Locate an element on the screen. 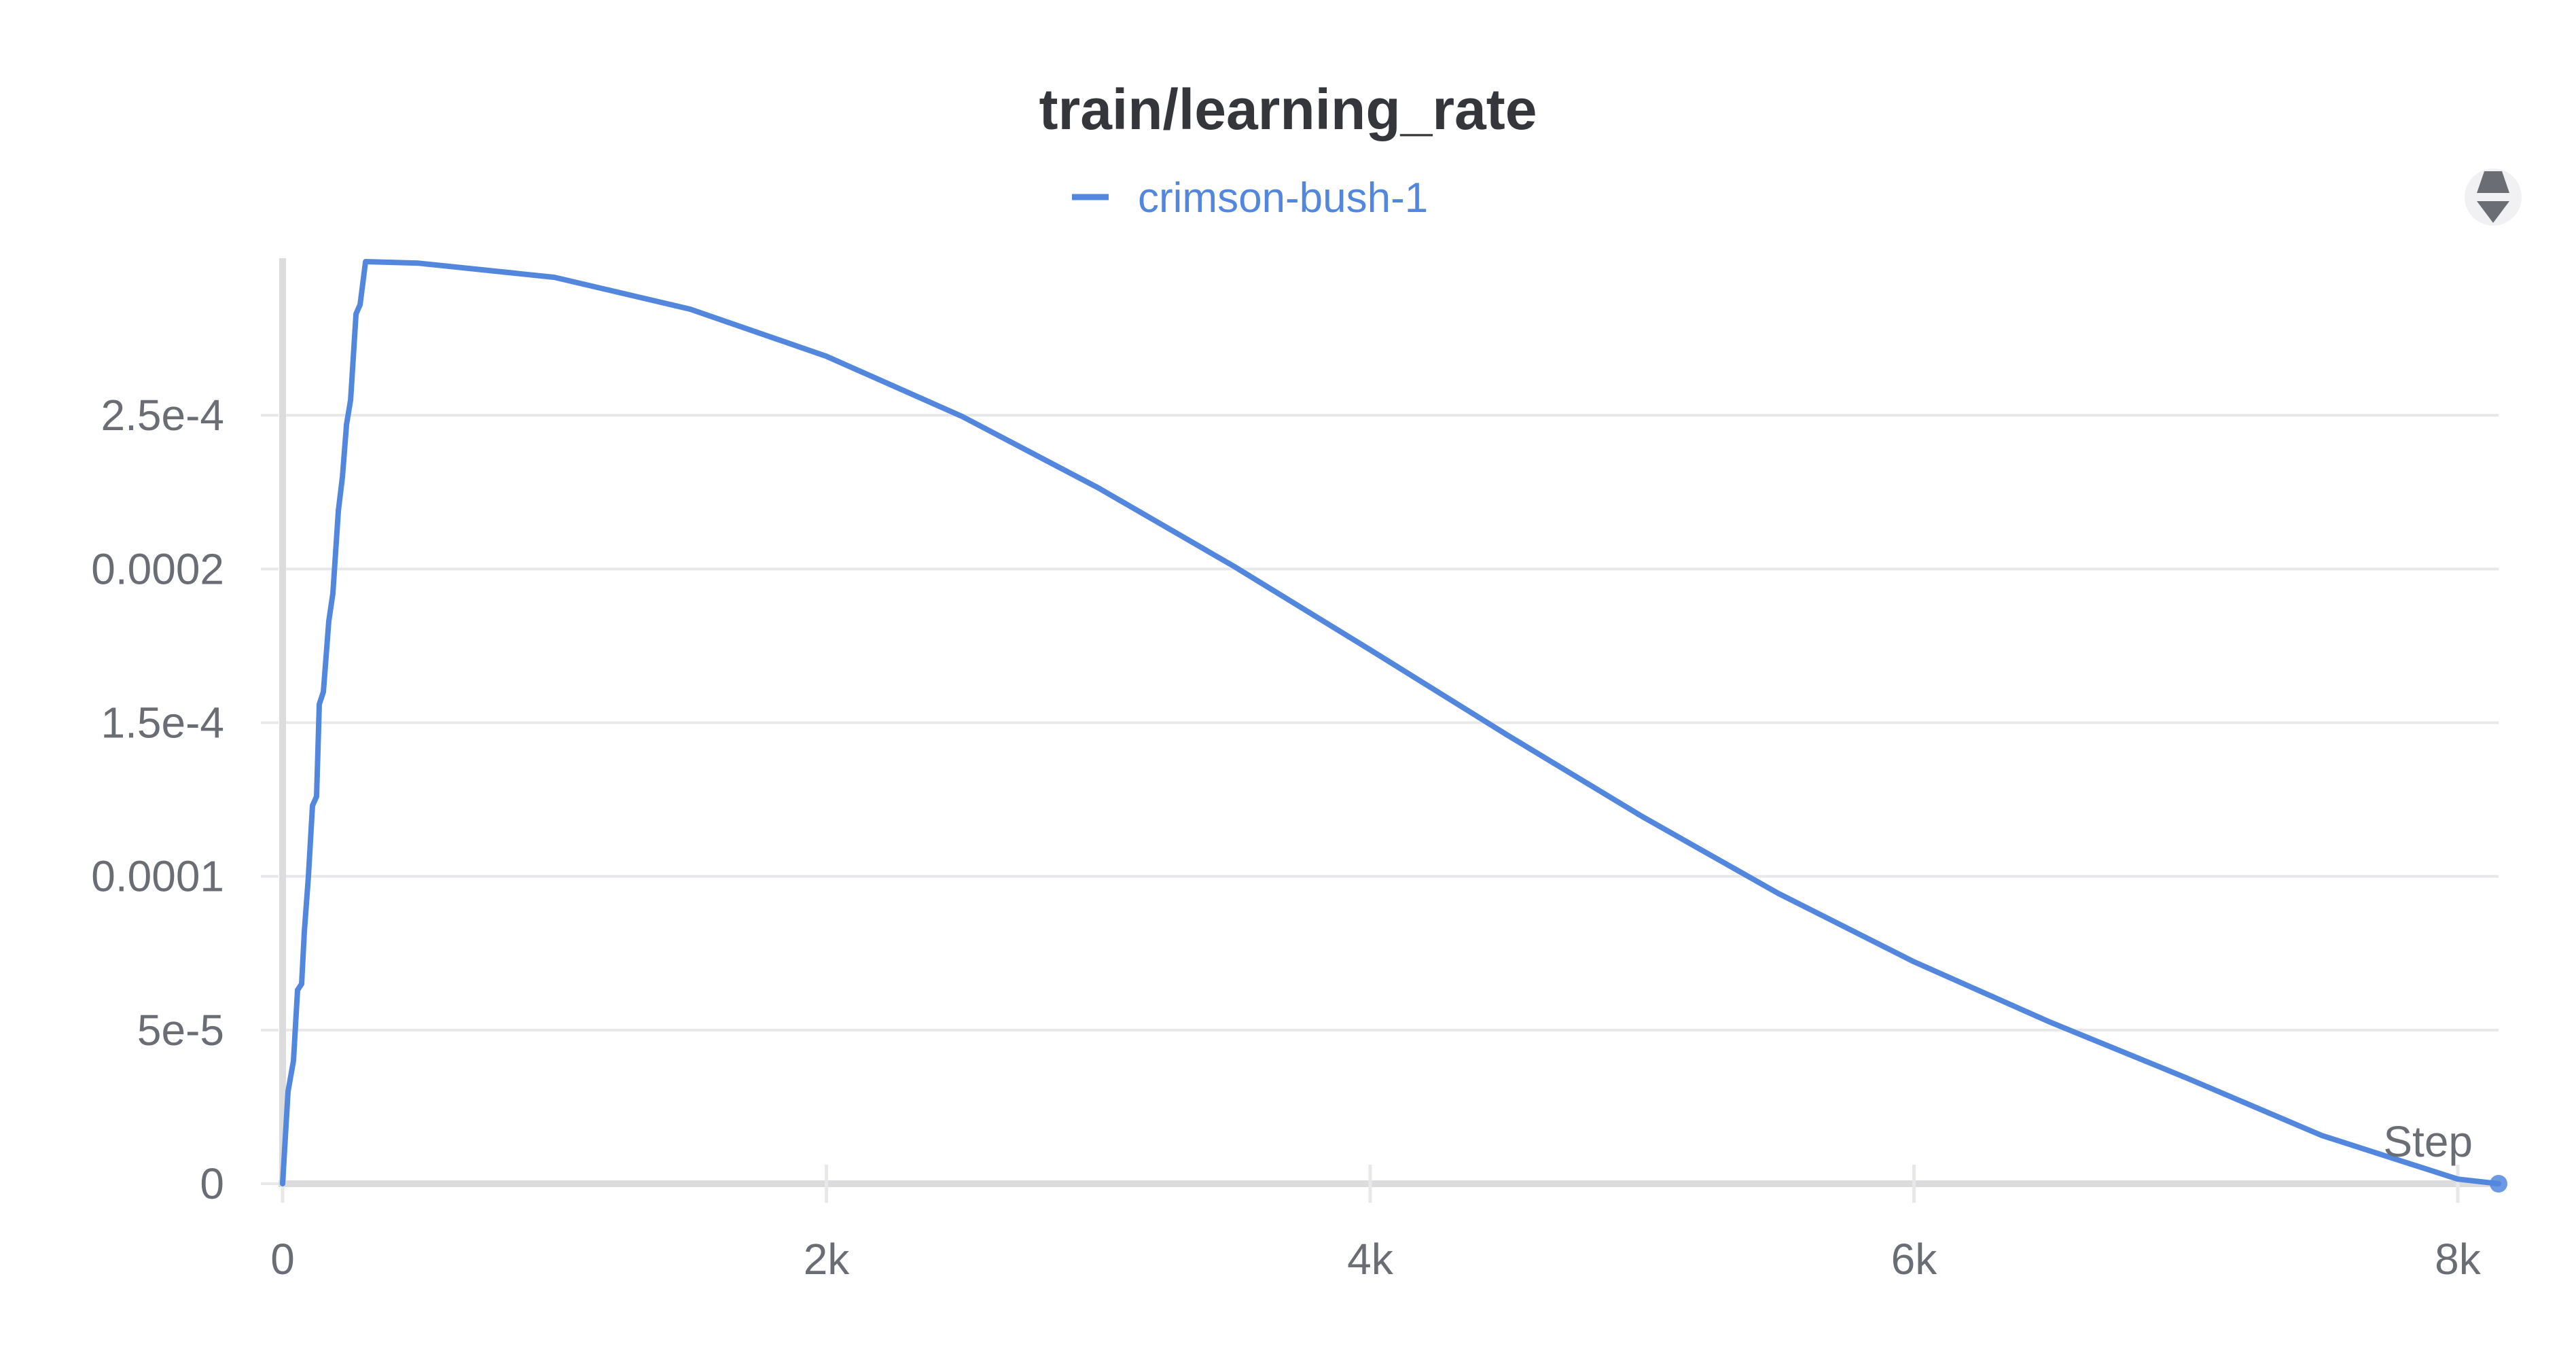 The image size is (2576, 1357). legend-scroll-down-icon is located at coordinates (2493, 212).